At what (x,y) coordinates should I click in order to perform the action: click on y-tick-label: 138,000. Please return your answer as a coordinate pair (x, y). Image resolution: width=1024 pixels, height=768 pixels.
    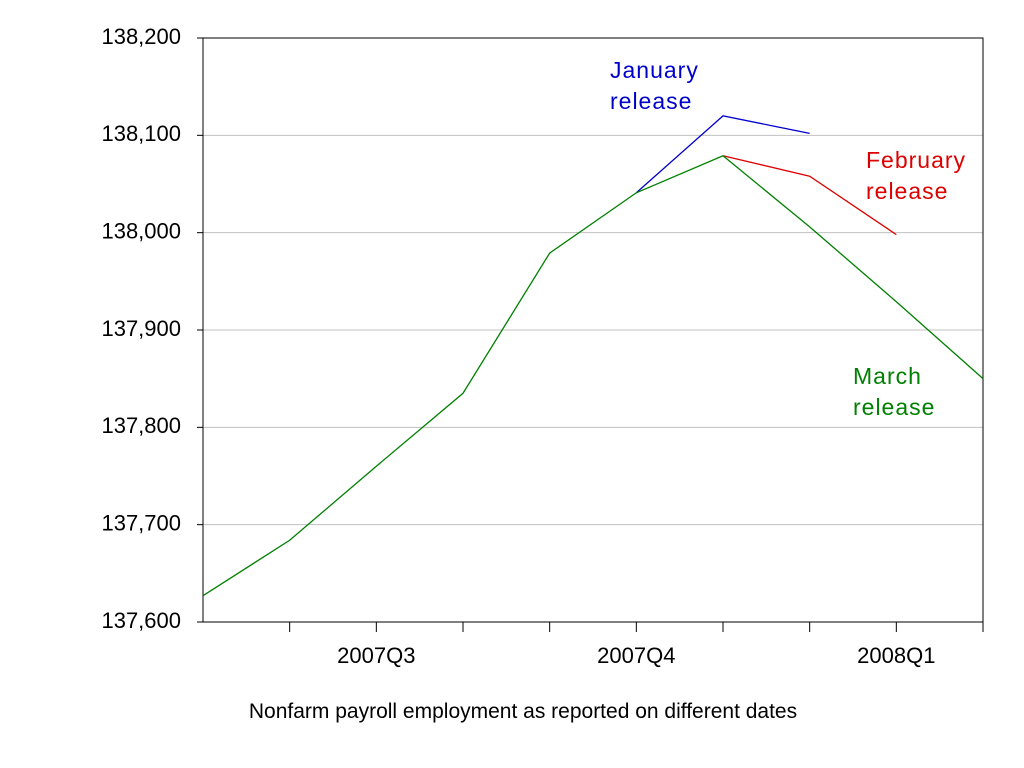
    Looking at the image, I should click on (141, 230).